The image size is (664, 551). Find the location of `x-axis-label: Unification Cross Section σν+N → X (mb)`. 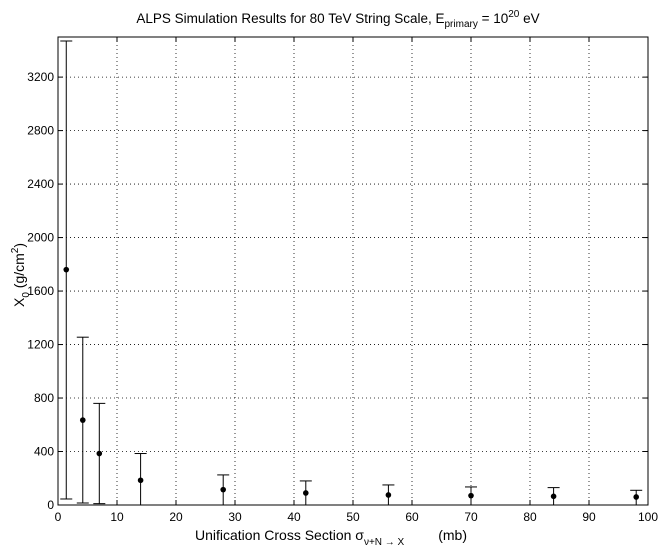

x-axis-label: Unification Cross Section σν+N → X (mb) is located at coordinates (331, 537).